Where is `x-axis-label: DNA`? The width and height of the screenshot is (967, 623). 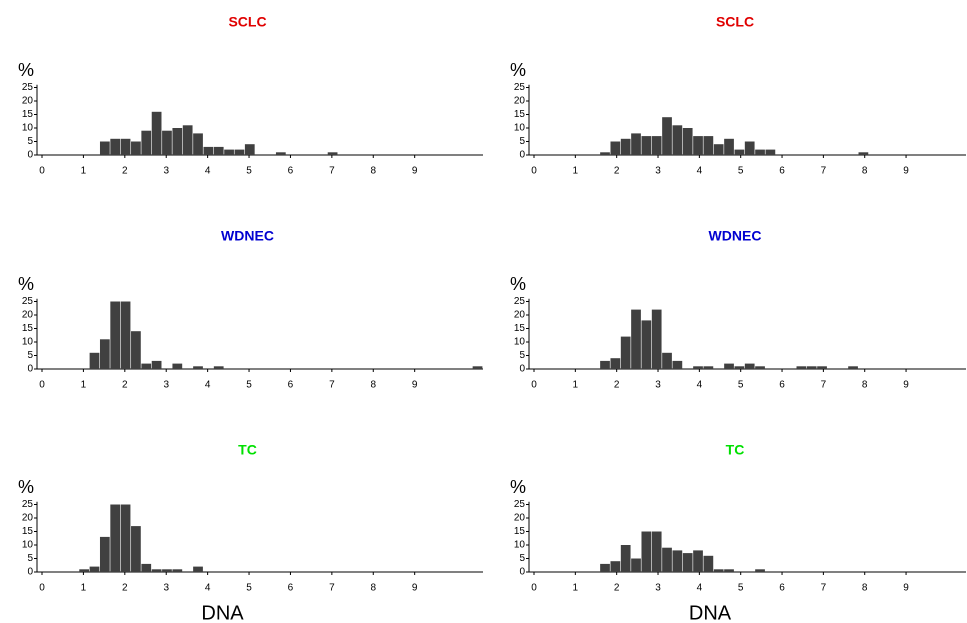 x-axis-label: DNA is located at coordinates (710, 612).